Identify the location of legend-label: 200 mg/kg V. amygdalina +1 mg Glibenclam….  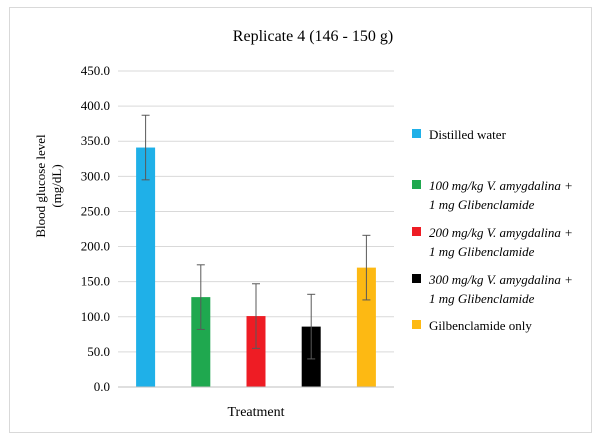
(501, 242).